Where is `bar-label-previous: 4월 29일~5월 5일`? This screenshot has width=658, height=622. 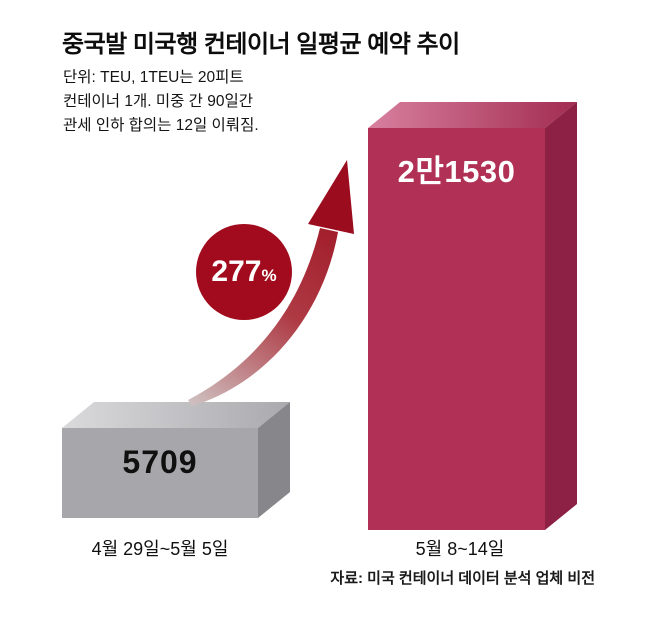
bar-label-previous: 4월 29일~5월 5일 is located at coordinates (160, 549).